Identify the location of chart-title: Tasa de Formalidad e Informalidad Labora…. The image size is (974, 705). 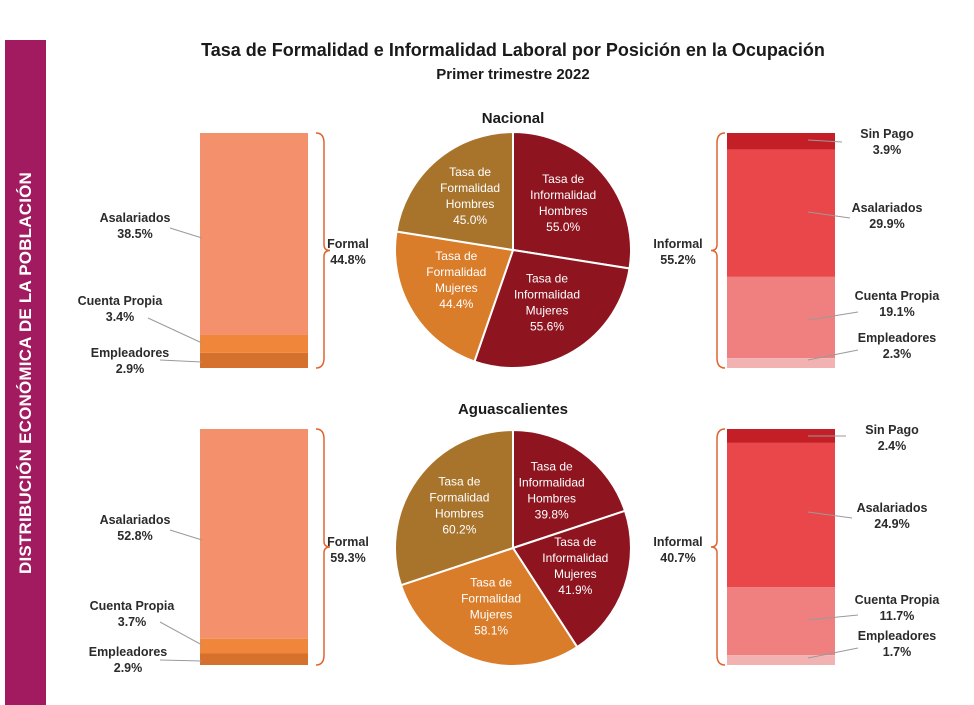
(513, 50).